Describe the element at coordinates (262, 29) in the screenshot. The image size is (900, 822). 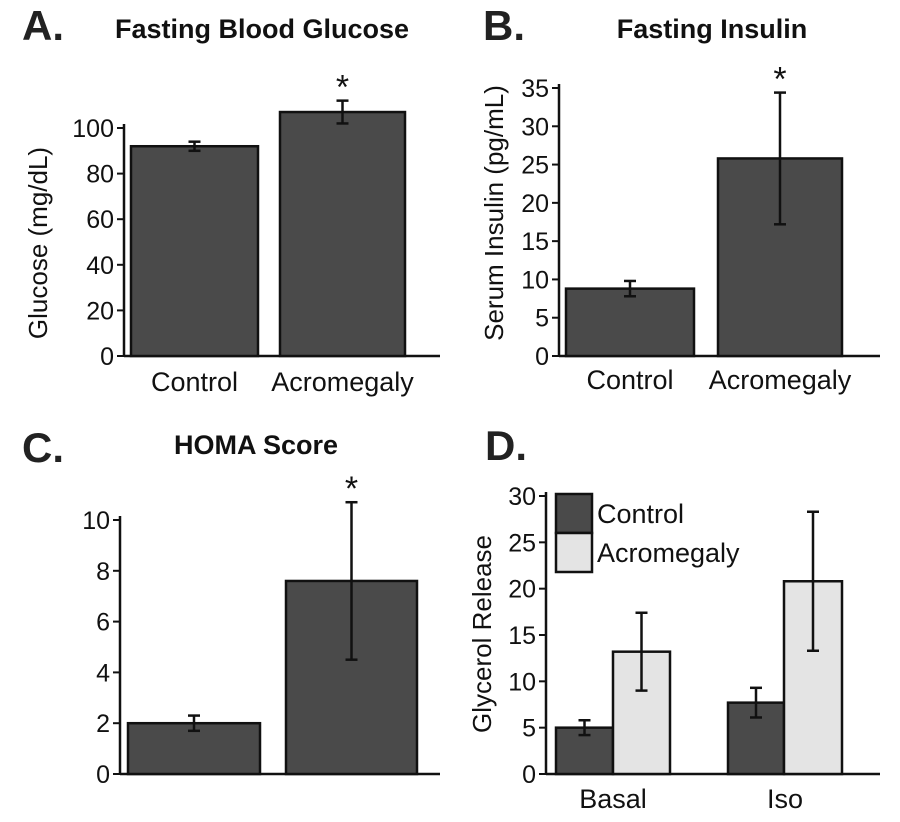
I see `panel-a-title: Fasting Blood Glucose` at that location.